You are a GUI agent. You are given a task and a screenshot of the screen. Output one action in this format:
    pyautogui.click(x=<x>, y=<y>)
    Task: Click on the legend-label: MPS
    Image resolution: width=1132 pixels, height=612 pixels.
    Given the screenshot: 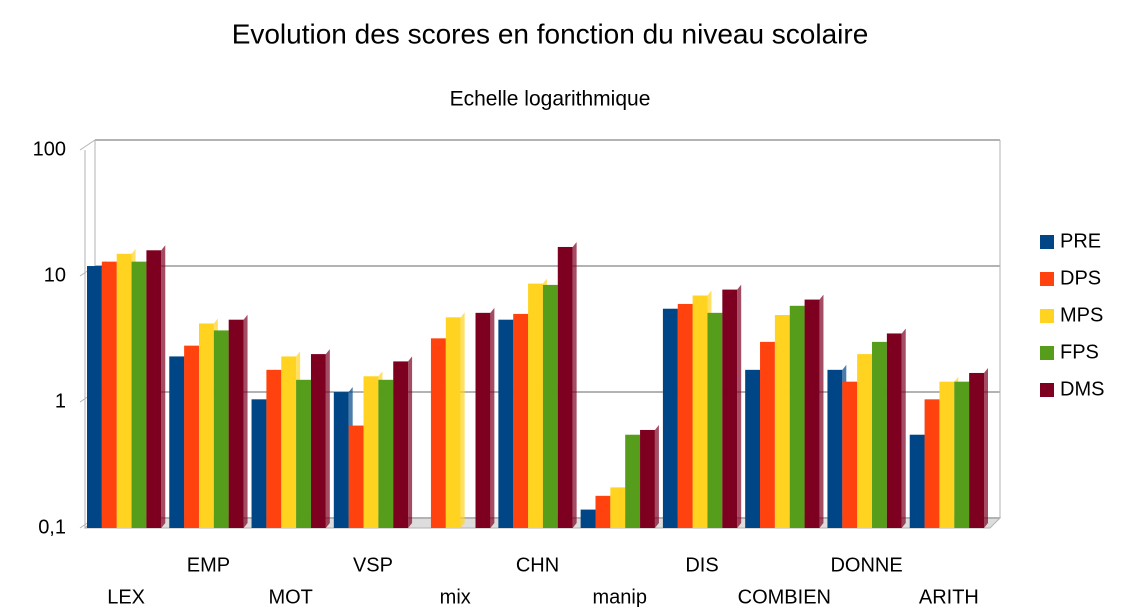 What is the action you would take?
    pyautogui.click(x=1081, y=315)
    